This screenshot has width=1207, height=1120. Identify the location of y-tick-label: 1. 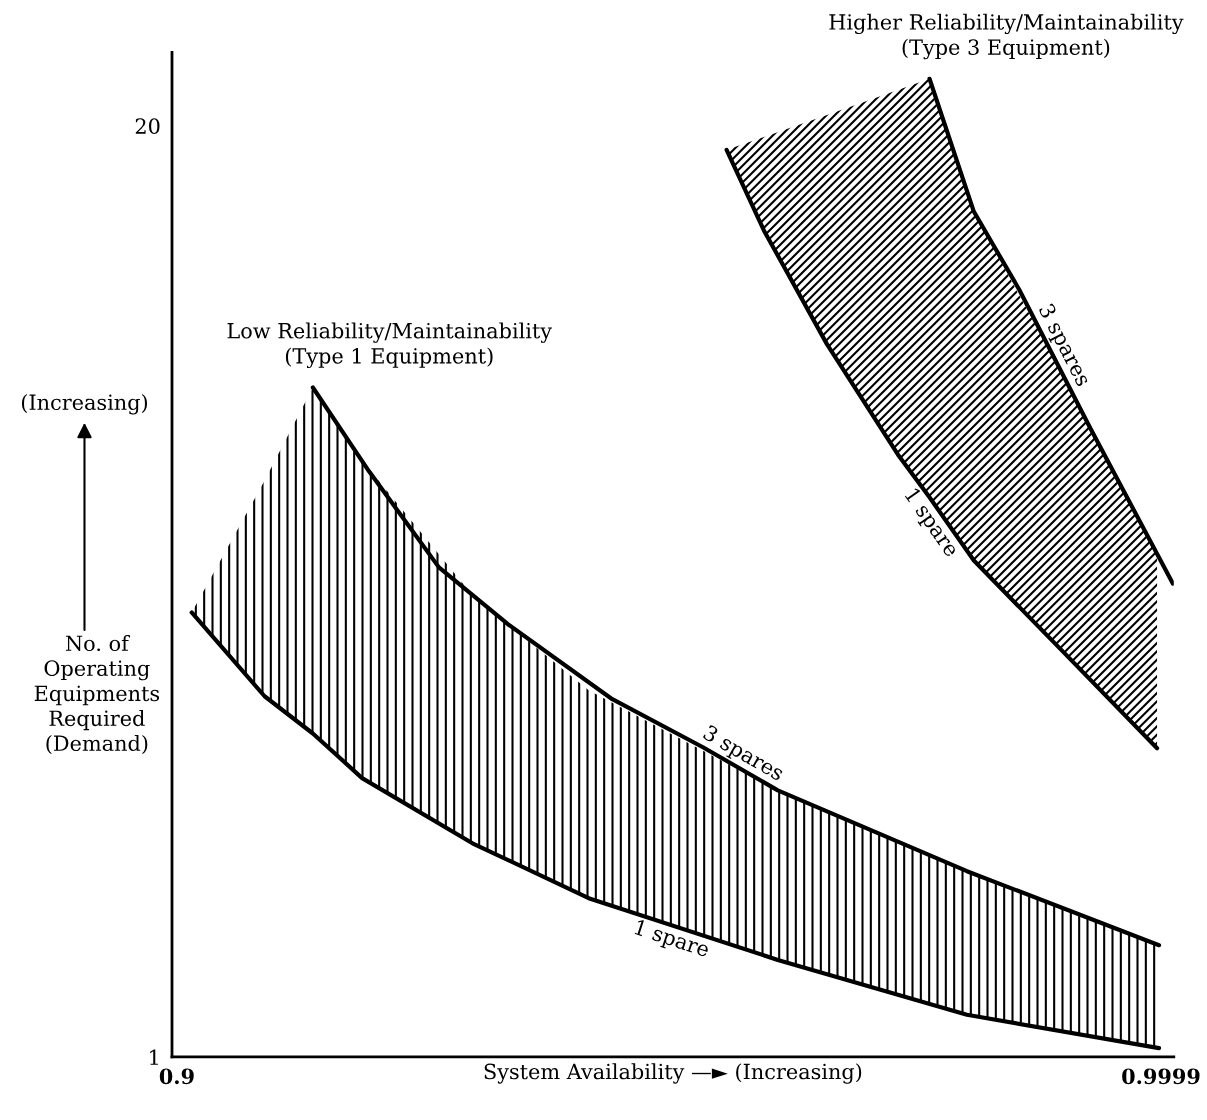
(154, 1057).